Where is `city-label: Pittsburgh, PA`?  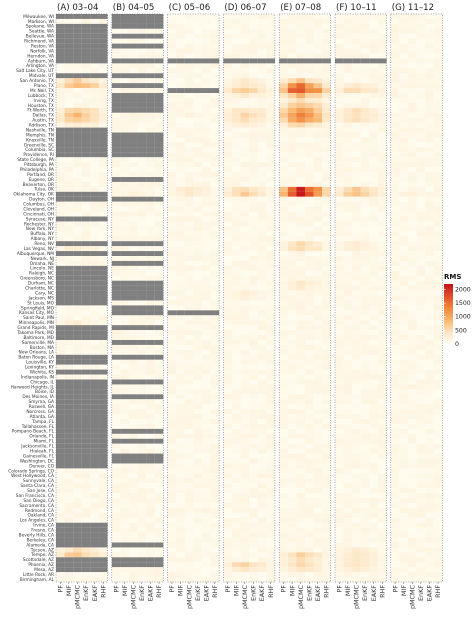 city-label: Pittsburgh, PA is located at coordinates (39, 165).